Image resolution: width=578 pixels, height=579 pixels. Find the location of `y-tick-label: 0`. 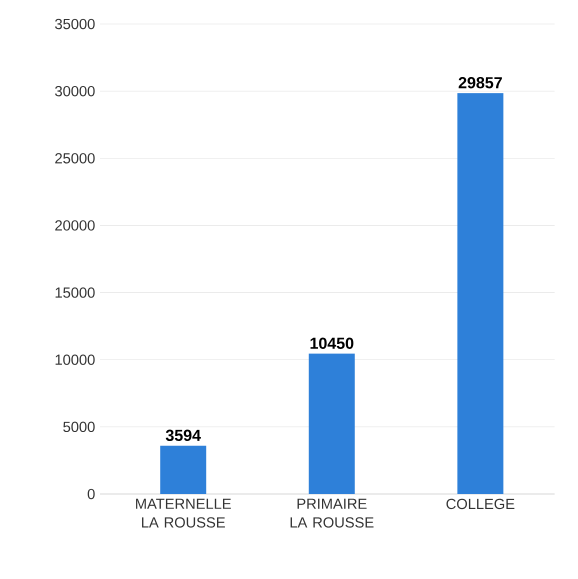

y-tick-label: 0 is located at coordinates (91, 494).